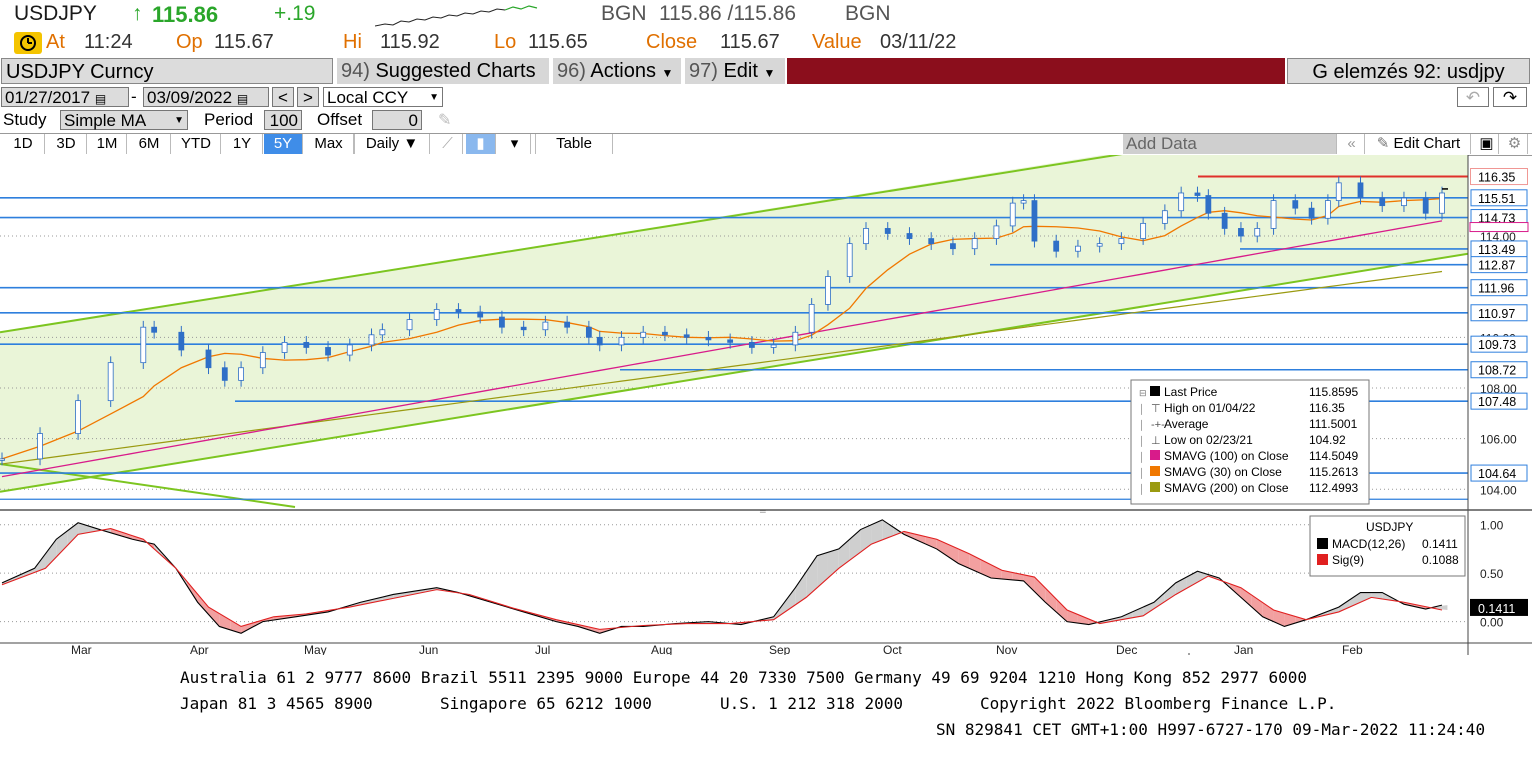 The width and height of the screenshot is (1532, 758). Describe the element at coordinates (1327, 408) in the screenshot. I see `legend-value: 116.35` at that location.